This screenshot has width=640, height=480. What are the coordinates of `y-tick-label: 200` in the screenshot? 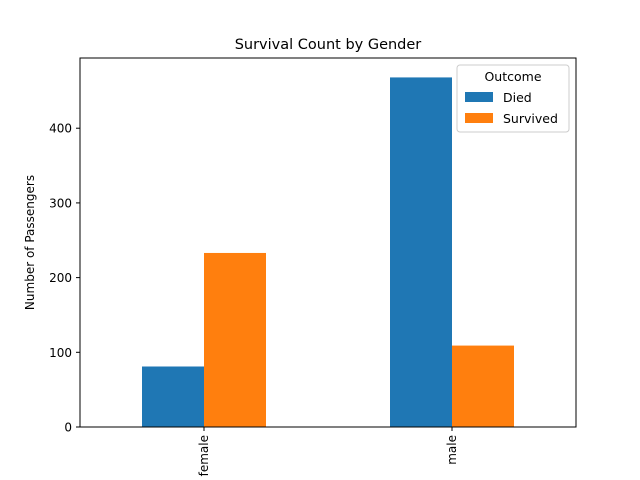 It's located at (60, 278).